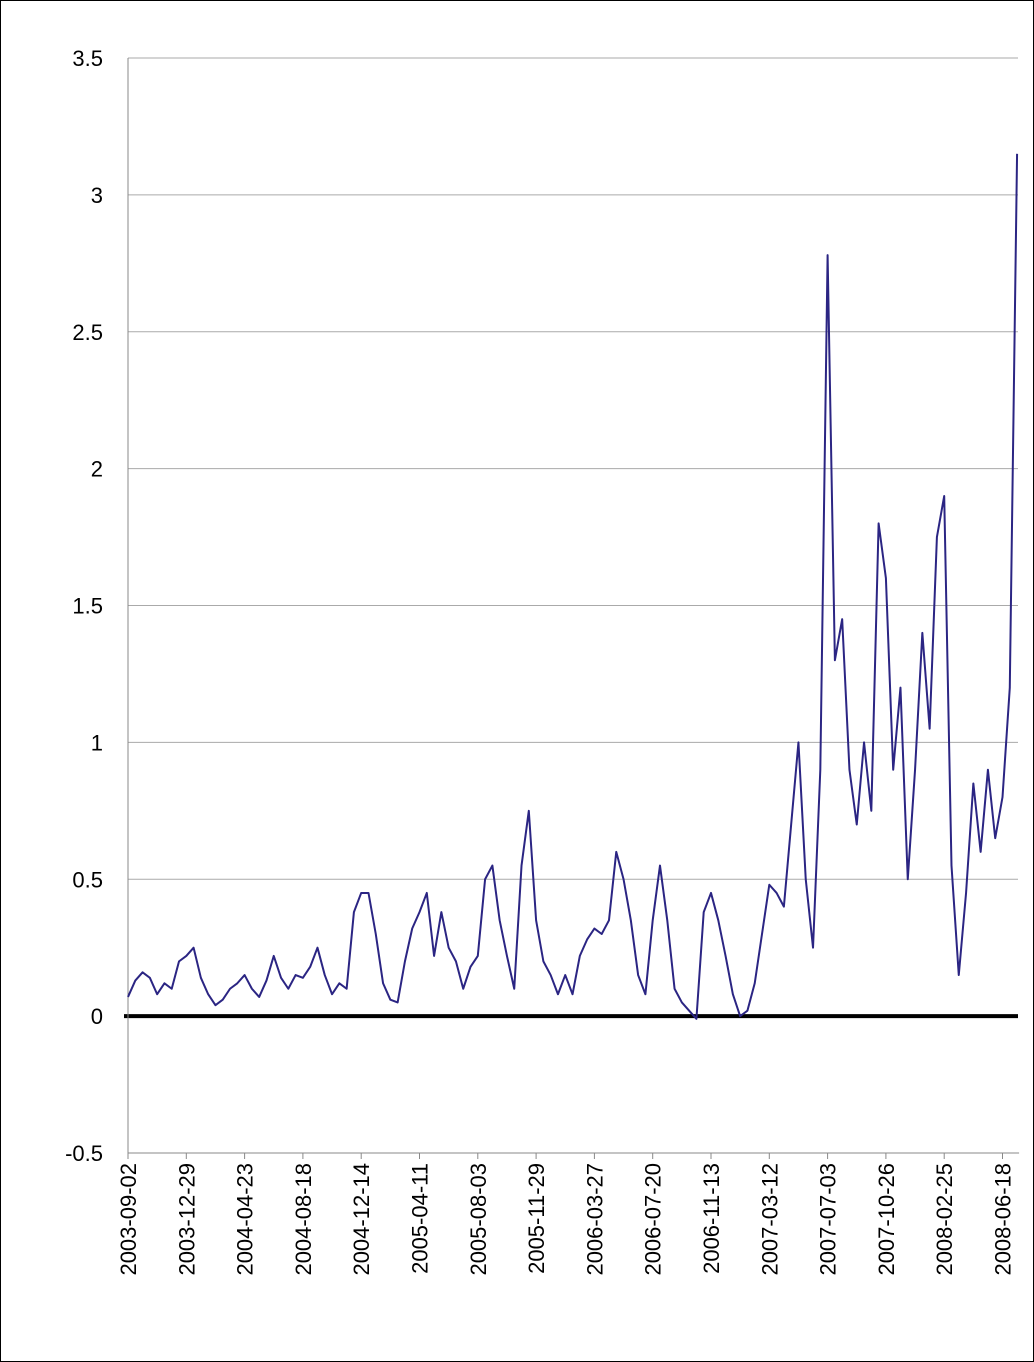  What do you see at coordinates (886, 1219) in the screenshot?
I see `x-tick-label: 2007-10-26` at bounding box center [886, 1219].